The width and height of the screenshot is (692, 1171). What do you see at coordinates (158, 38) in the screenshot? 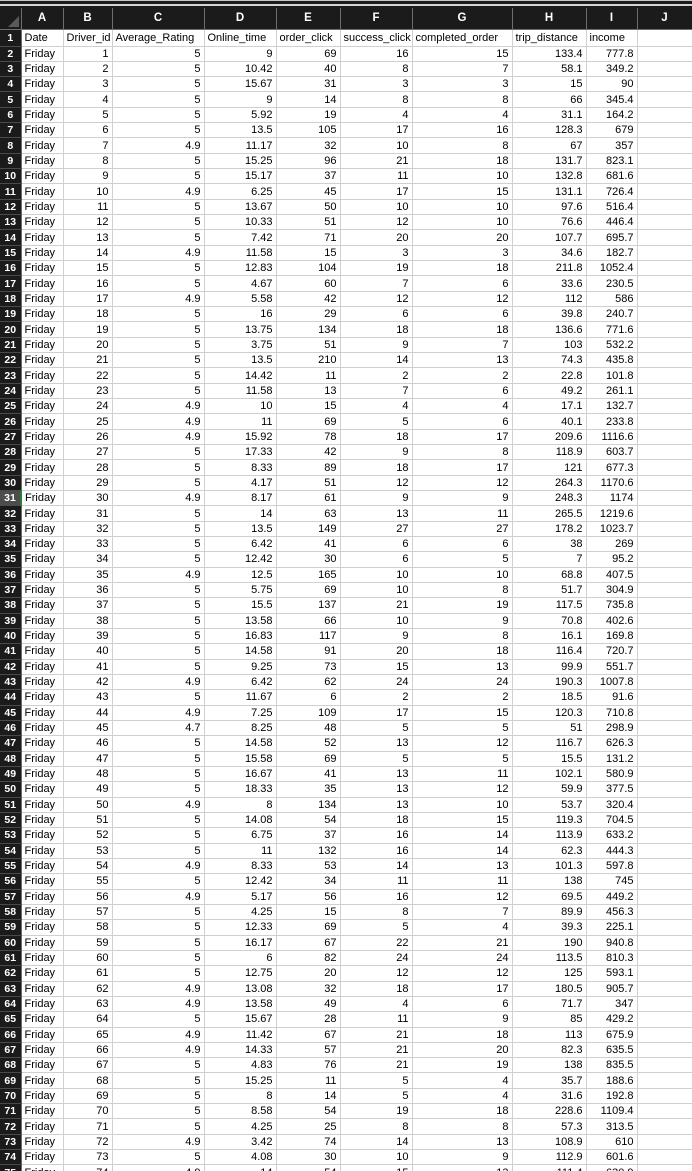
I see `sheet-header-cell: Average_Rating` at bounding box center [158, 38].